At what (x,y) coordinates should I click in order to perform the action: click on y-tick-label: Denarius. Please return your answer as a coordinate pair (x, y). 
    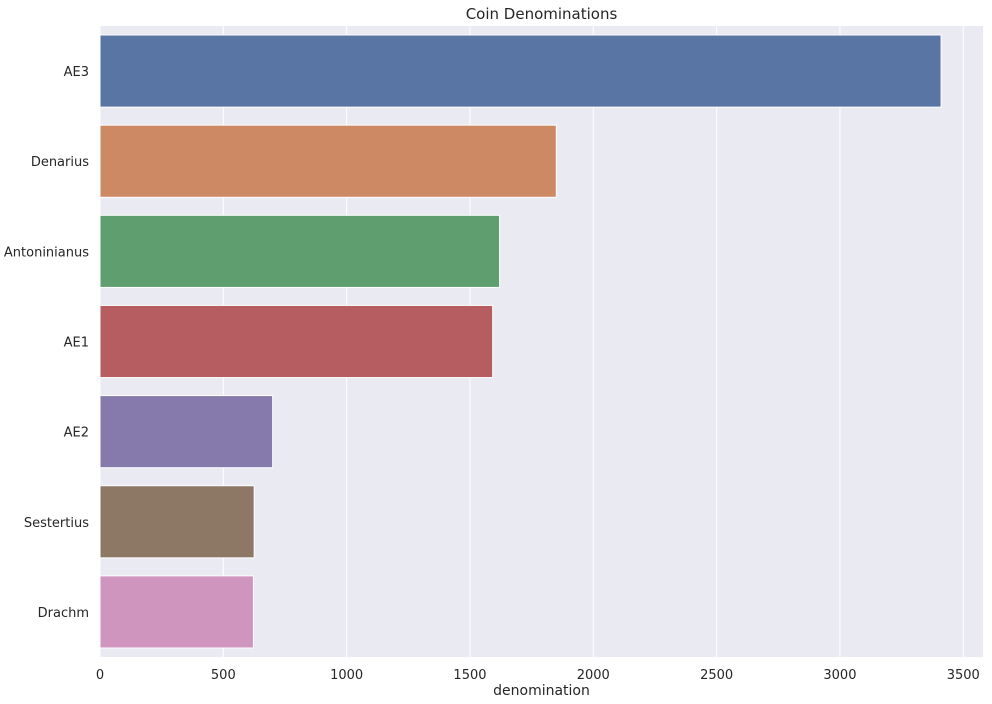
    Looking at the image, I should click on (60, 162).